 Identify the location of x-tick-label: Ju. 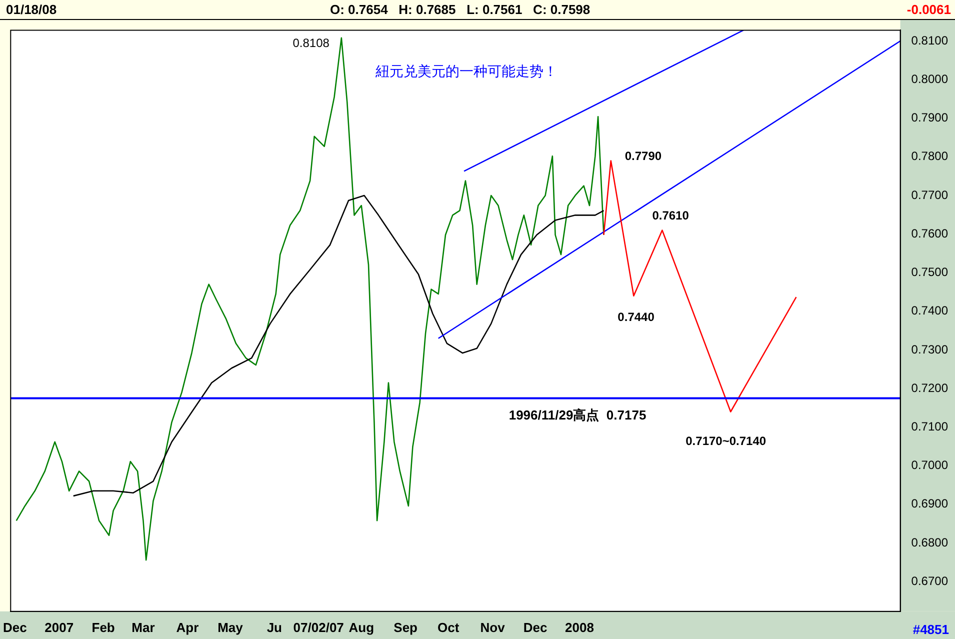
(274, 627).